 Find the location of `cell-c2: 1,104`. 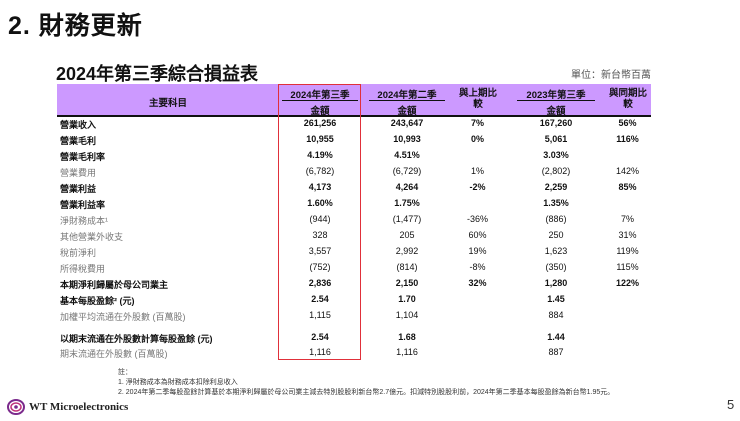

cell-c2: 1,104 is located at coordinates (407, 315).